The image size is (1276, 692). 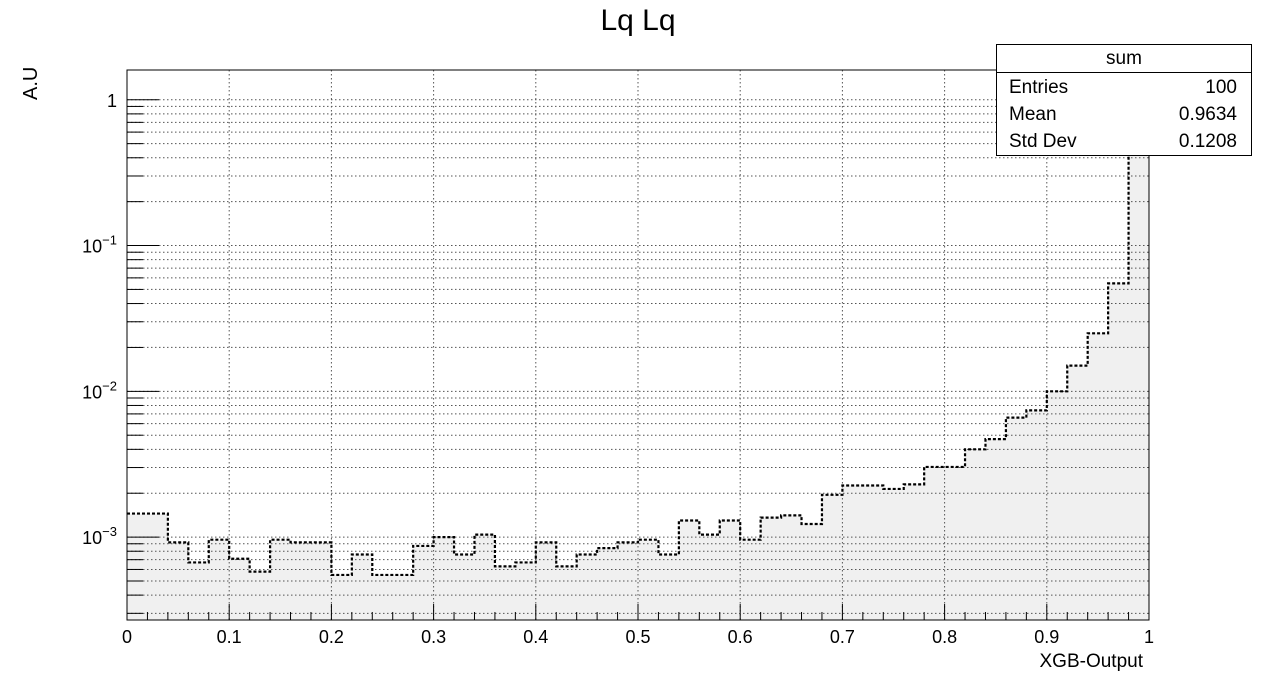 What do you see at coordinates (1043, 141) in the screenshot?
I see `stats-label: Std Dev` at bounding box center [1043, 141].